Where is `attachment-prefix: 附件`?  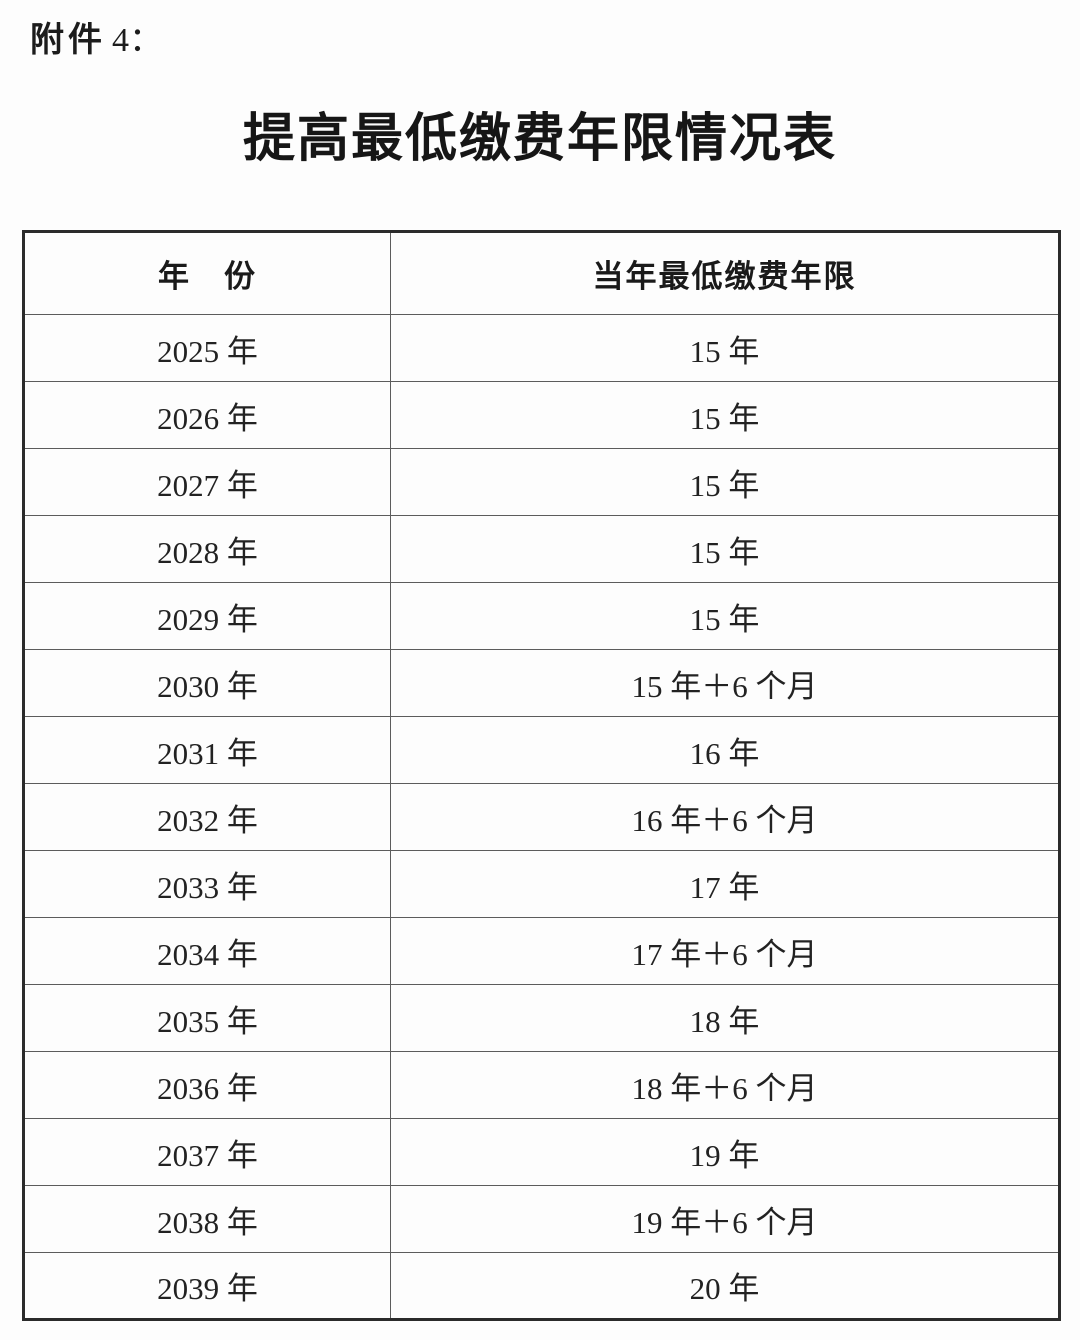
attachment-prefix: 附件 is located at coordinates (68, 40).